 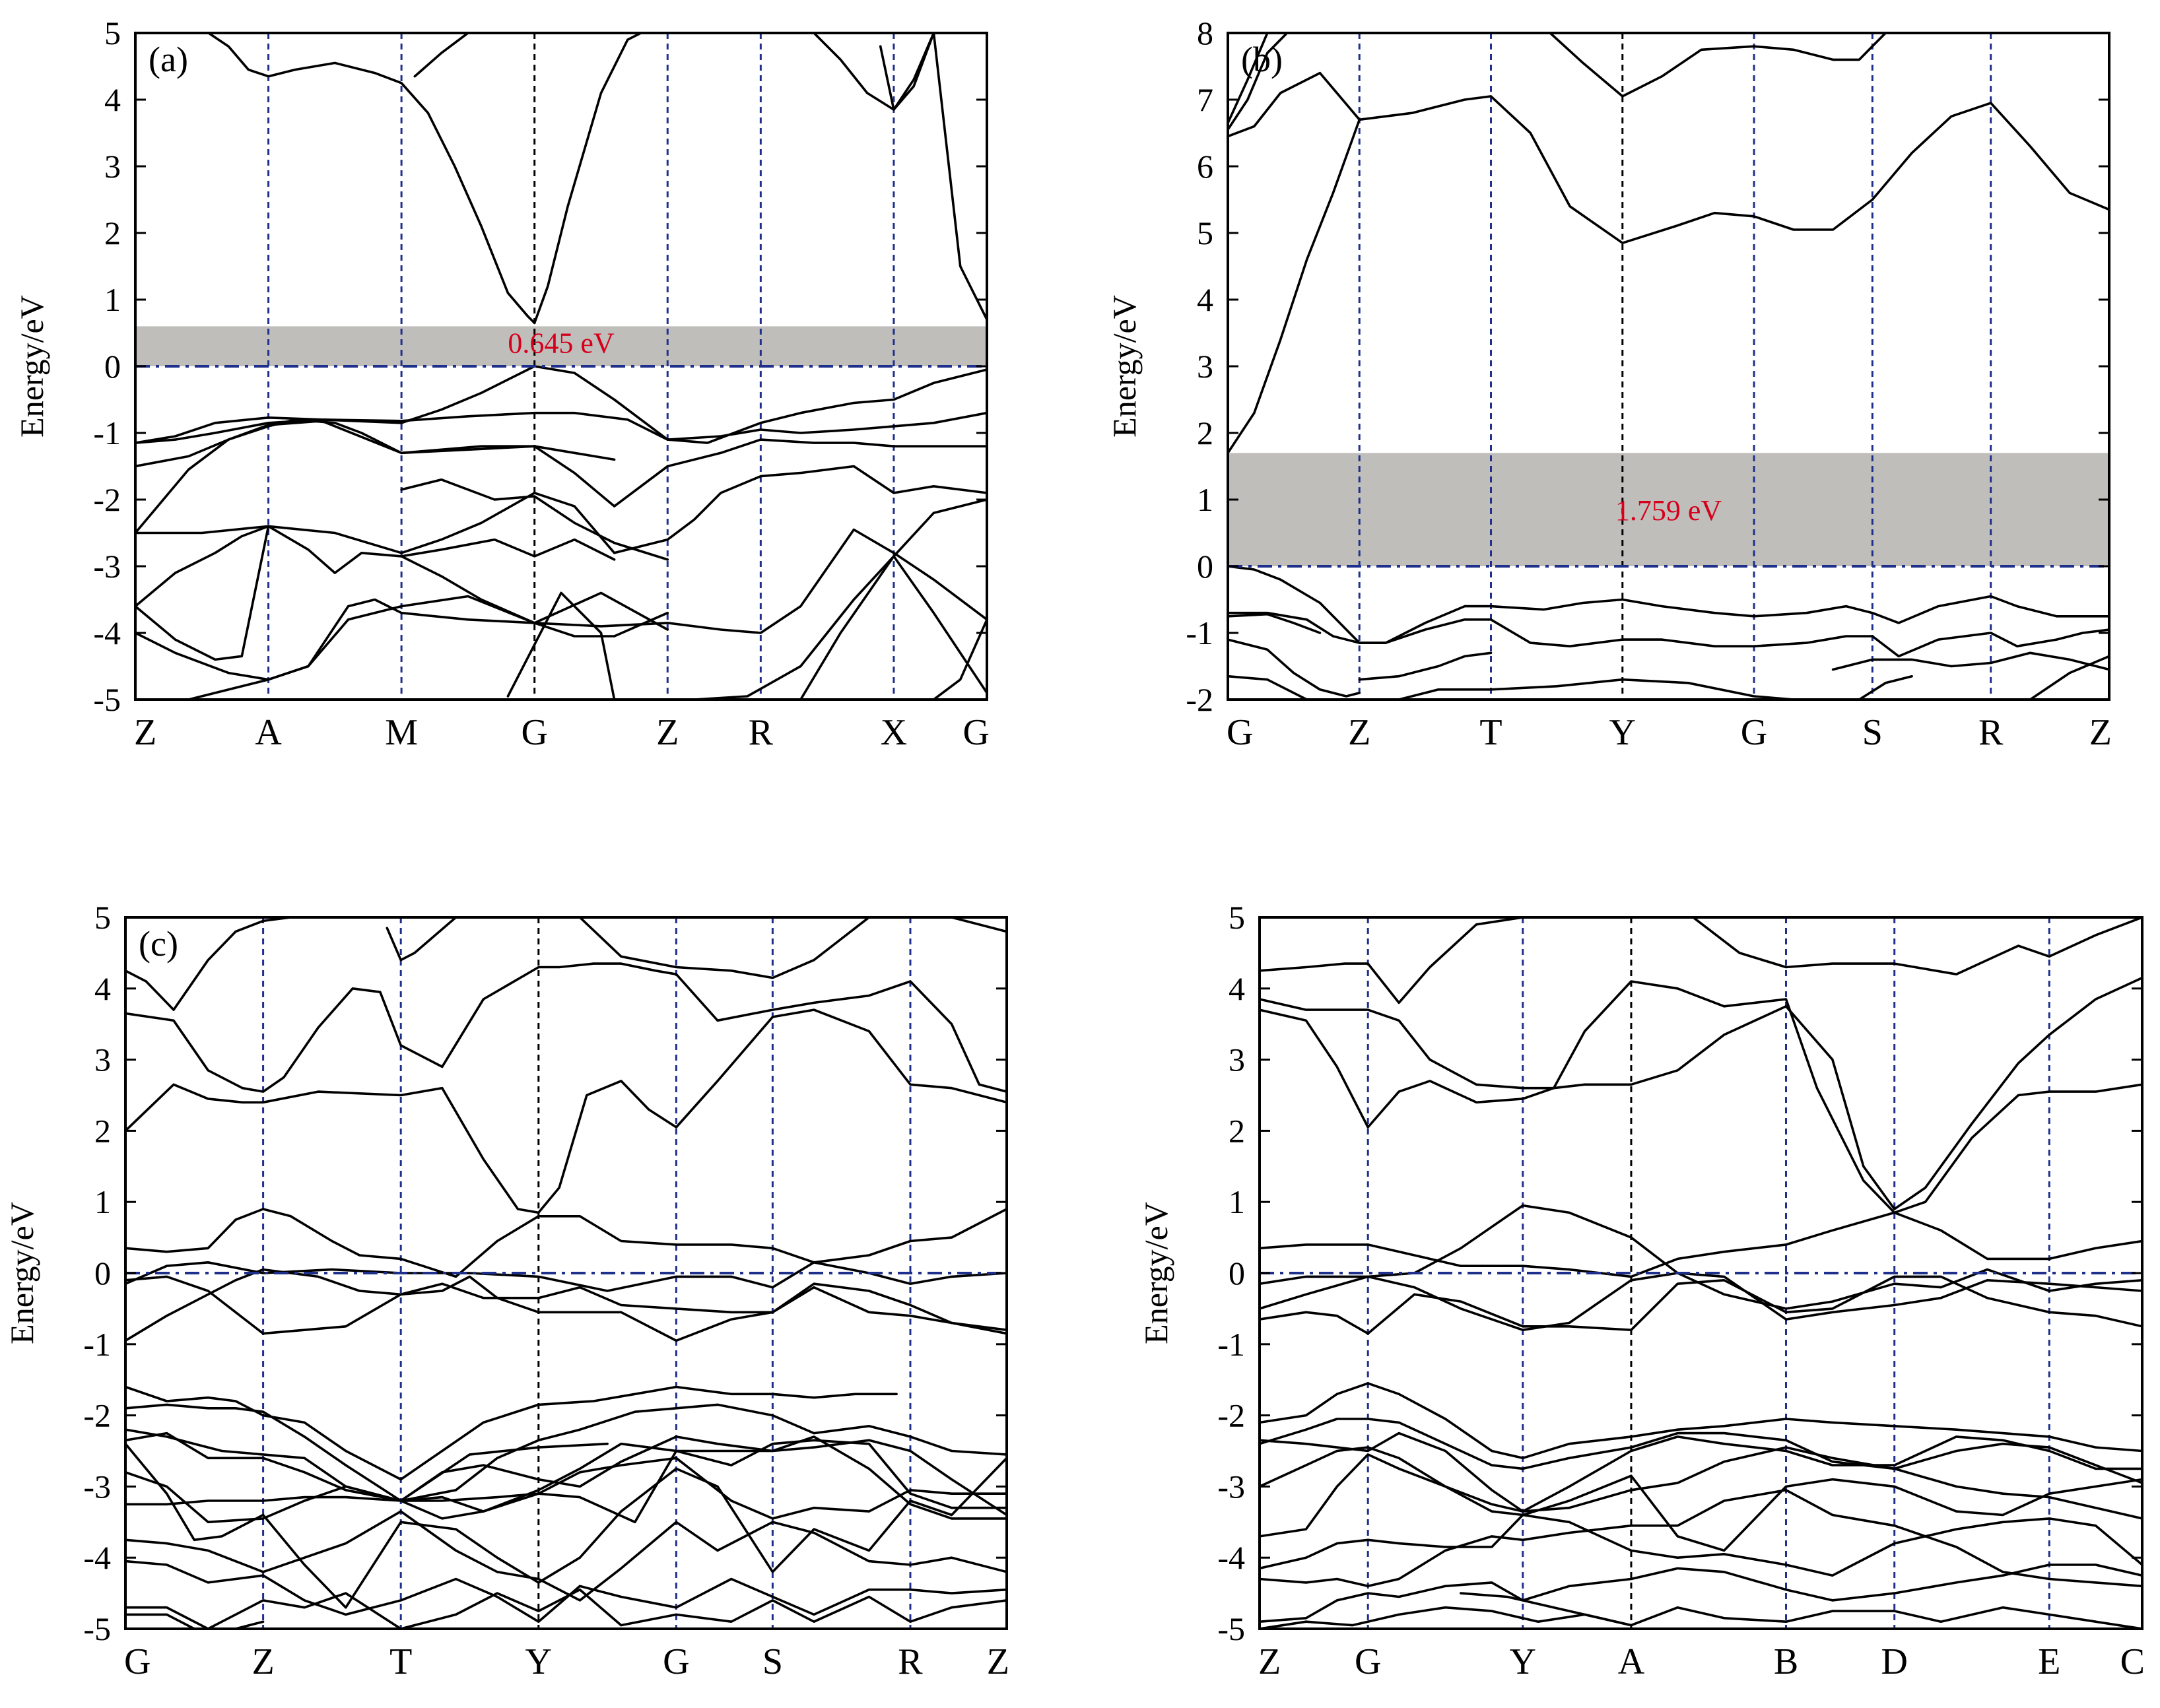 I want to click on y-tick-label: 8, so click(x=1205, y=33).